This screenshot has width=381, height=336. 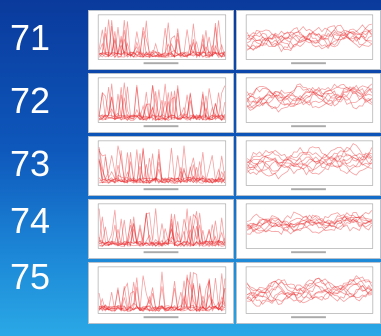 What do you see at coordinates (30, 276) in the screenshot?
I see `row-label-75: 75` at bounding box center [30, 276].